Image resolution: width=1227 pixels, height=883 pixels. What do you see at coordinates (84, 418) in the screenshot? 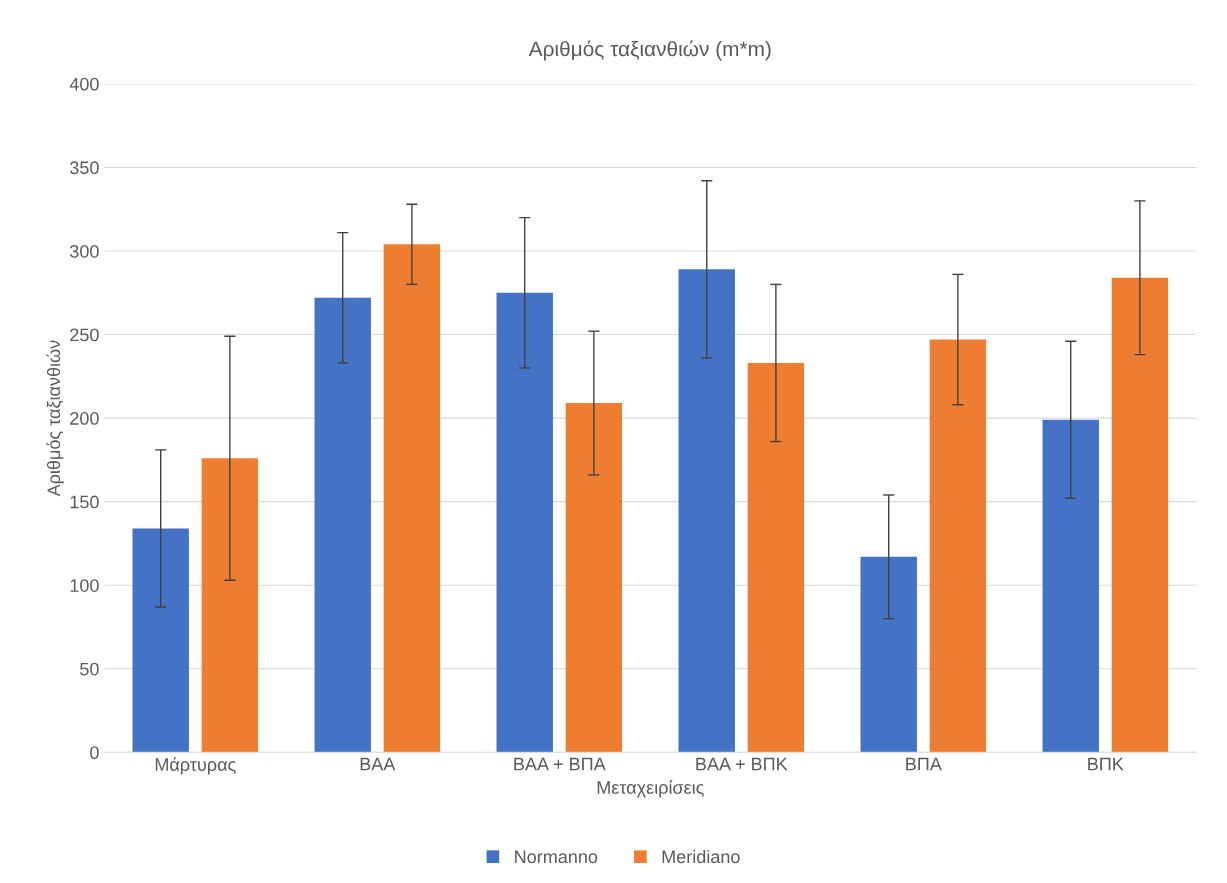
I see `y-tick-label: 200` at bounding box center [84, 418].